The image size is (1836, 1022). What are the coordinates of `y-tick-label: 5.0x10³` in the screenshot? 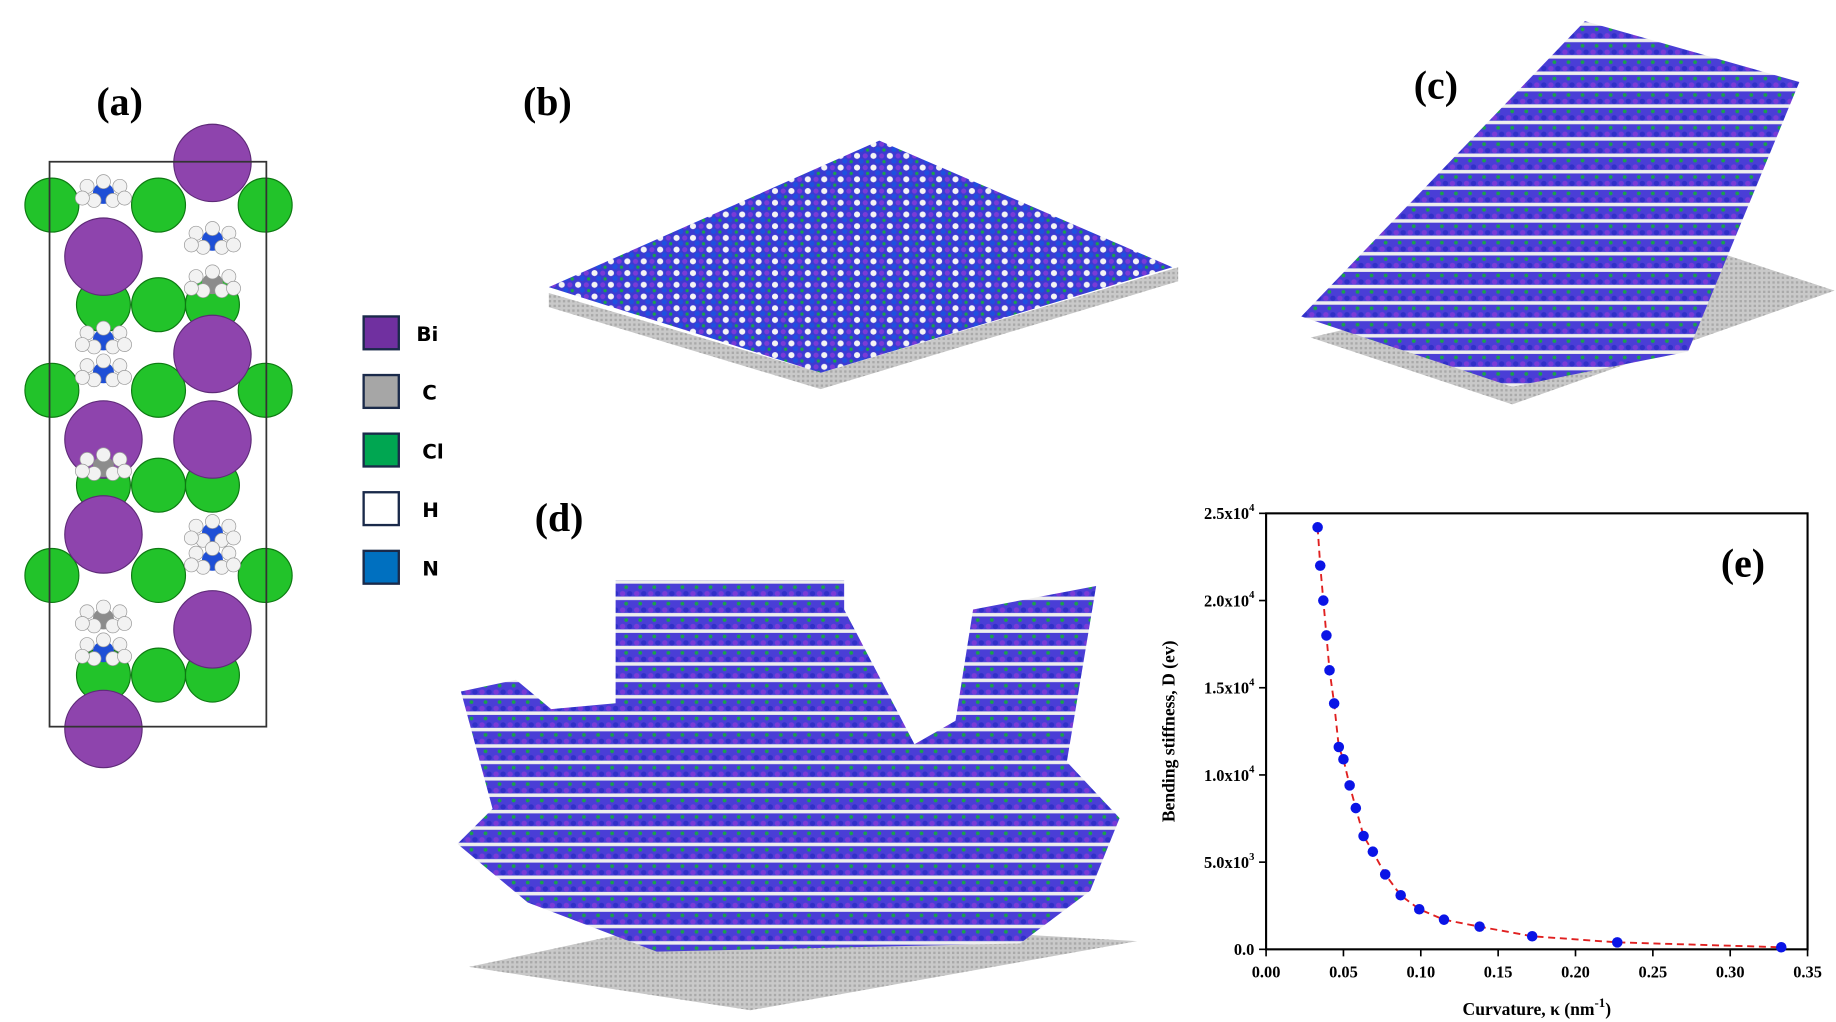 It's located at (1229, 862).